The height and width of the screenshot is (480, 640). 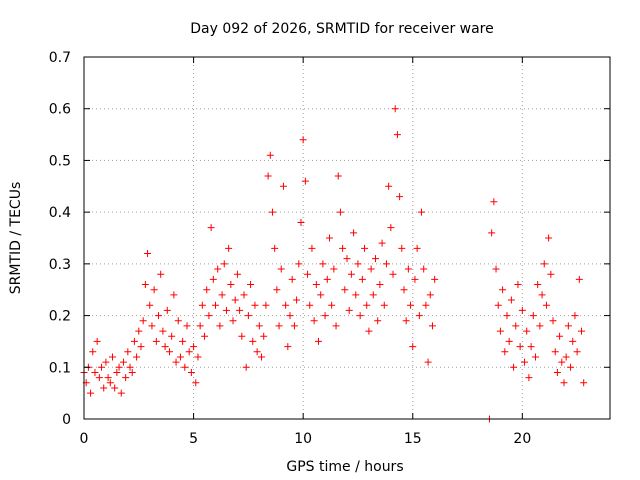 What do you see at coordinates (60, 265) in the screenshot?
I see `y-tick-label: 0.3` at bounding box center [60, 265].